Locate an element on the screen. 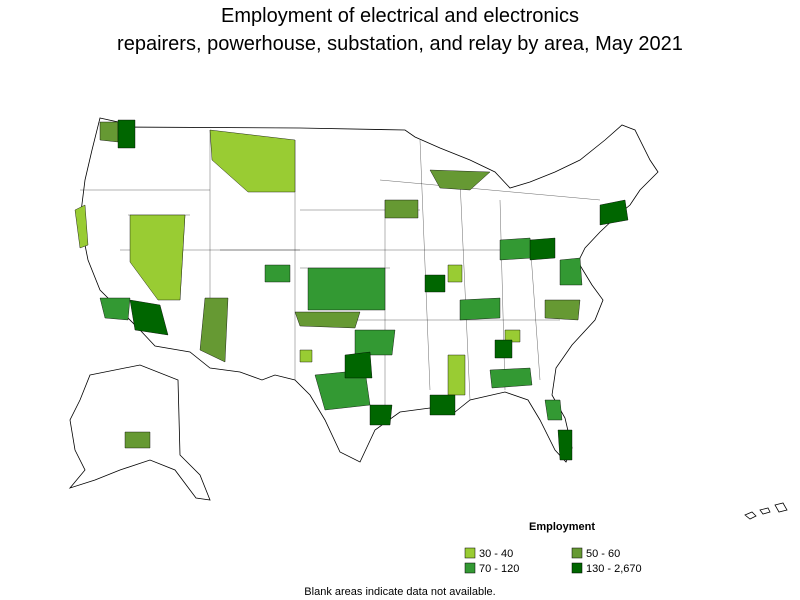 The width and height of the screenshot is (800, 600). title-line: Employment of electrical and electronics is located at coordinates (400, 16).